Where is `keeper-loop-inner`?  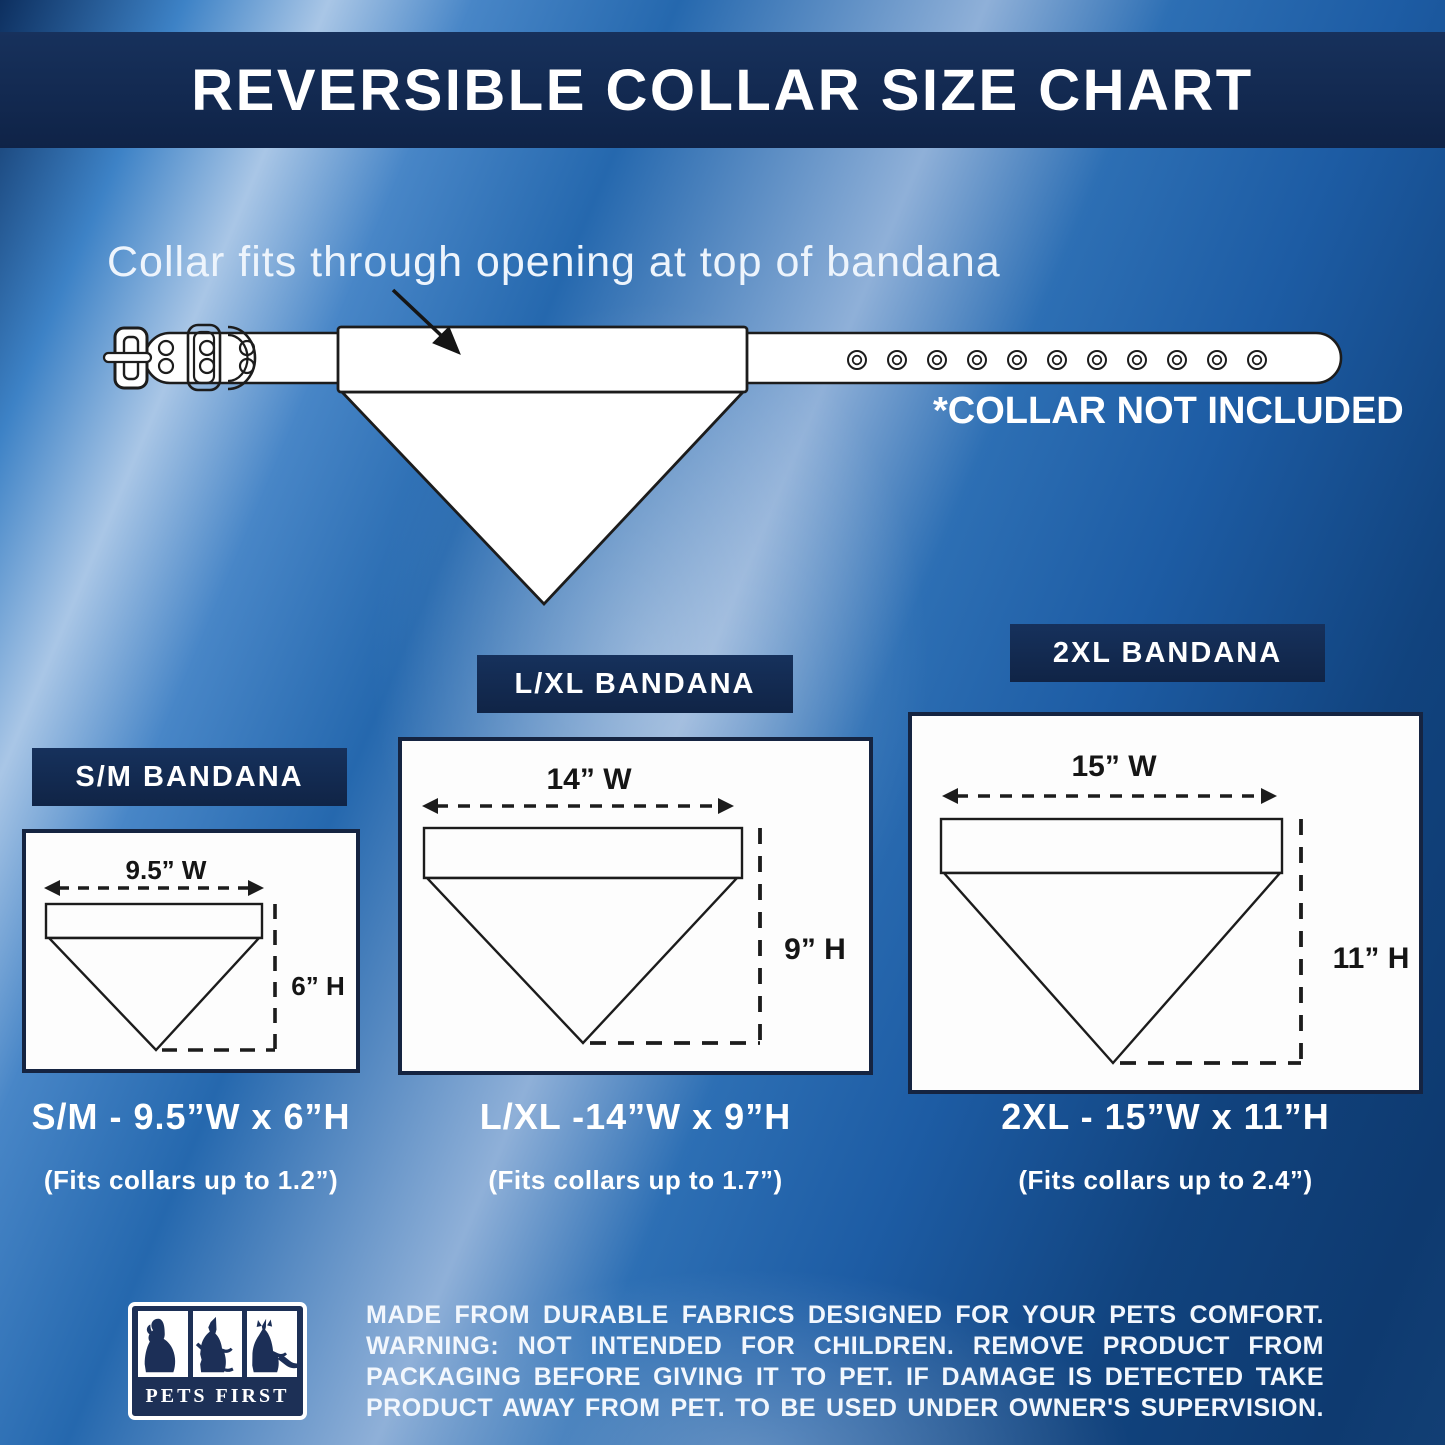
keeper-loop-inner is located at coordinates (204, 357).